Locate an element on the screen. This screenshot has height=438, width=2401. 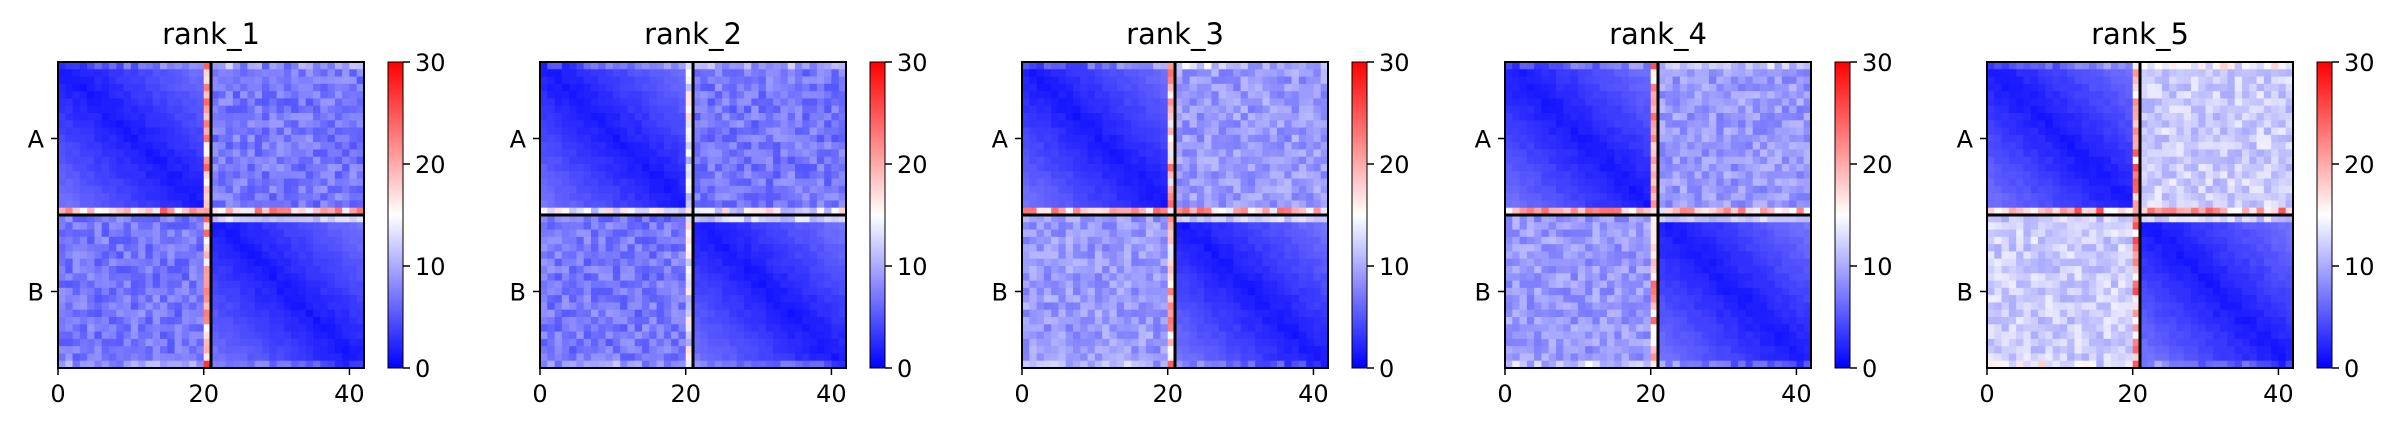
colorbar-tick-label: 30 is located at coordinates (430, 63).